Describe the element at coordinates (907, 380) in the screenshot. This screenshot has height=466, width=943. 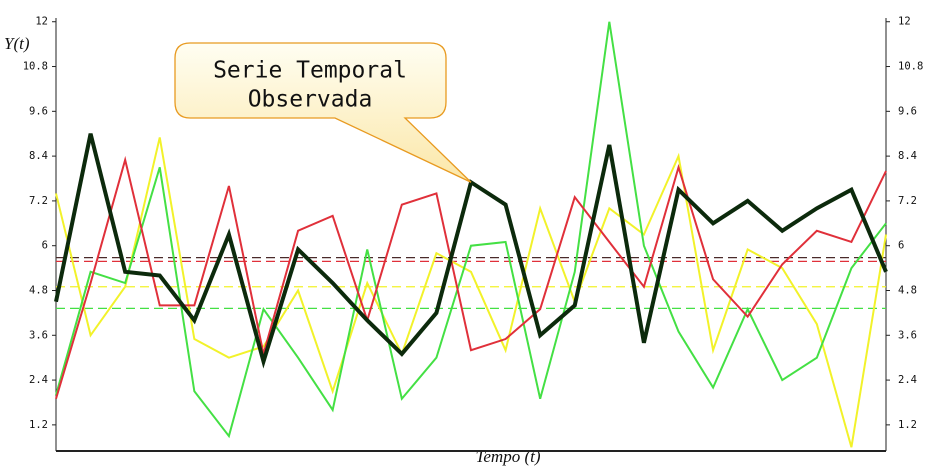
I see `y2-tick-label: 2.4` at that location.